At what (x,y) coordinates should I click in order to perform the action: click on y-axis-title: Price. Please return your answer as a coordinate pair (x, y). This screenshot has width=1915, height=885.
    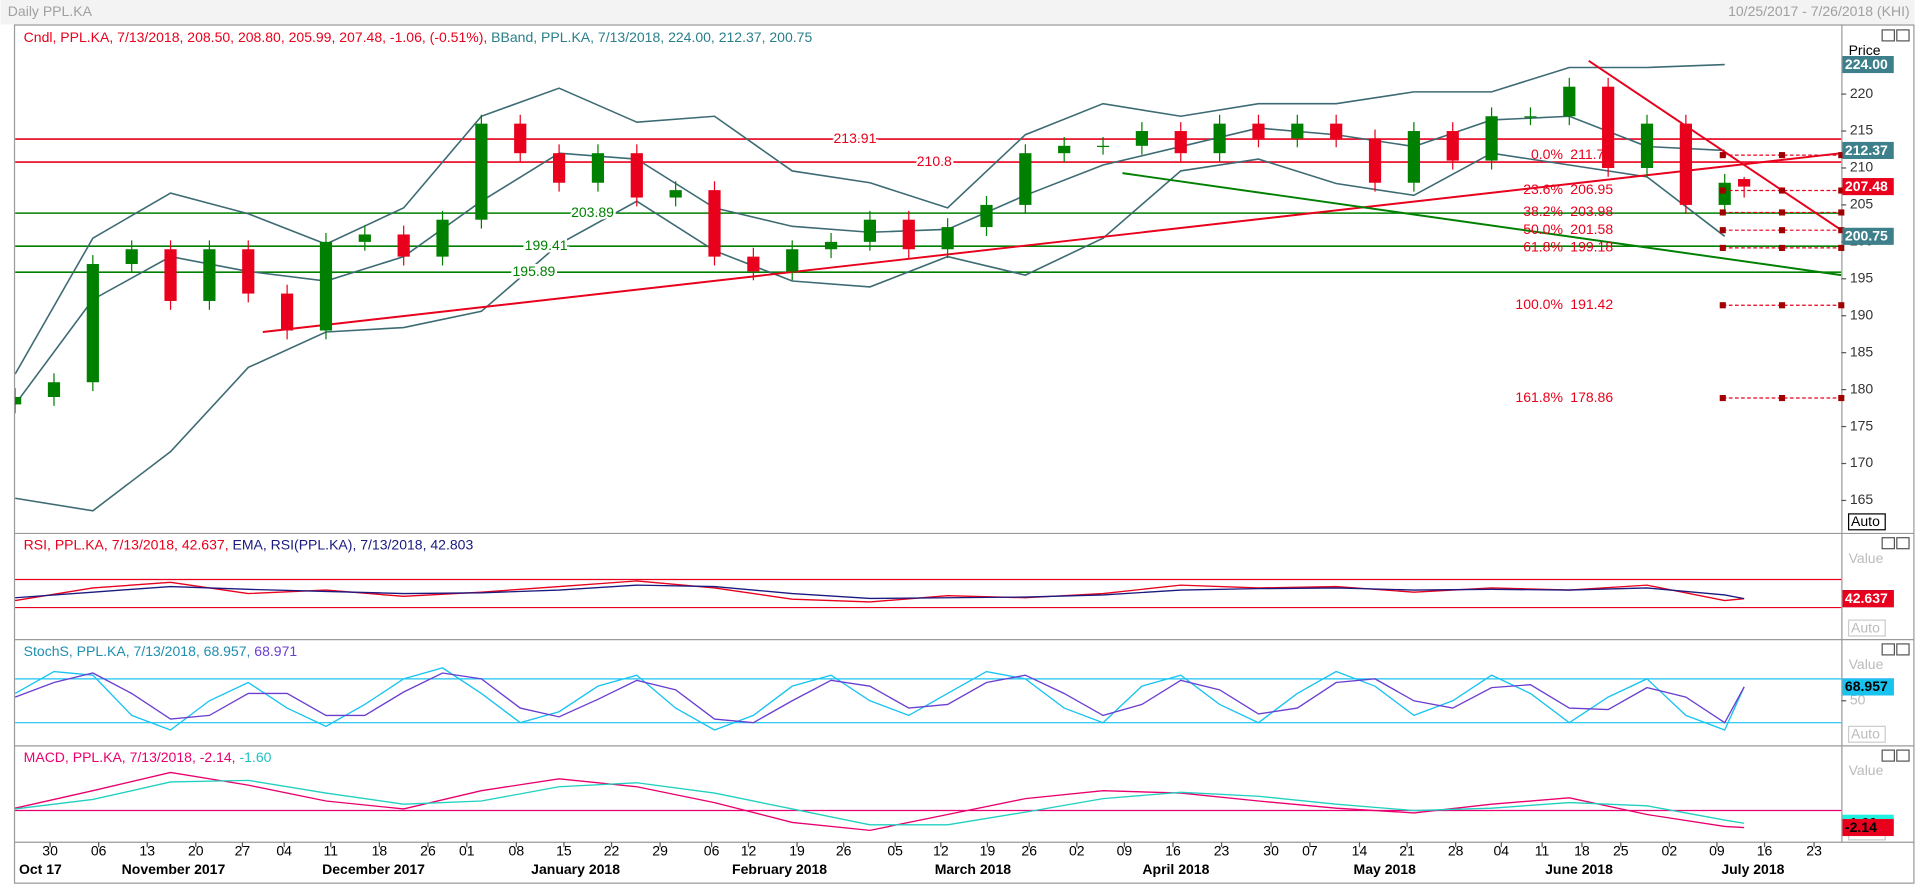
    Looking at the image, I should click on (1865, 50).